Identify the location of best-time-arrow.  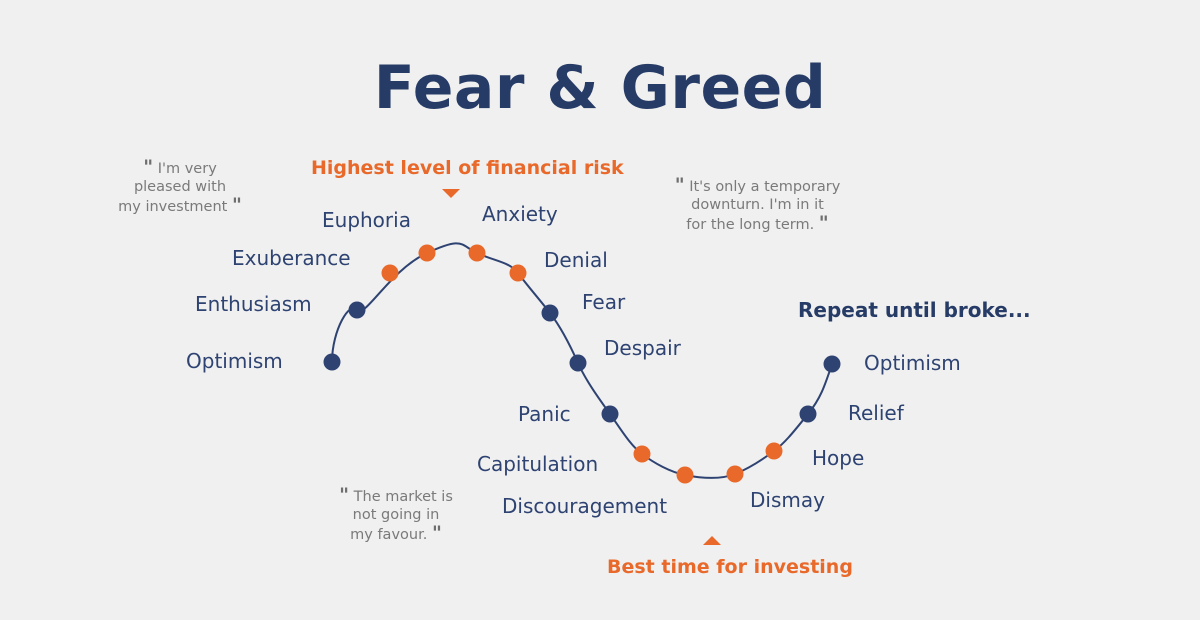
(712, 540).